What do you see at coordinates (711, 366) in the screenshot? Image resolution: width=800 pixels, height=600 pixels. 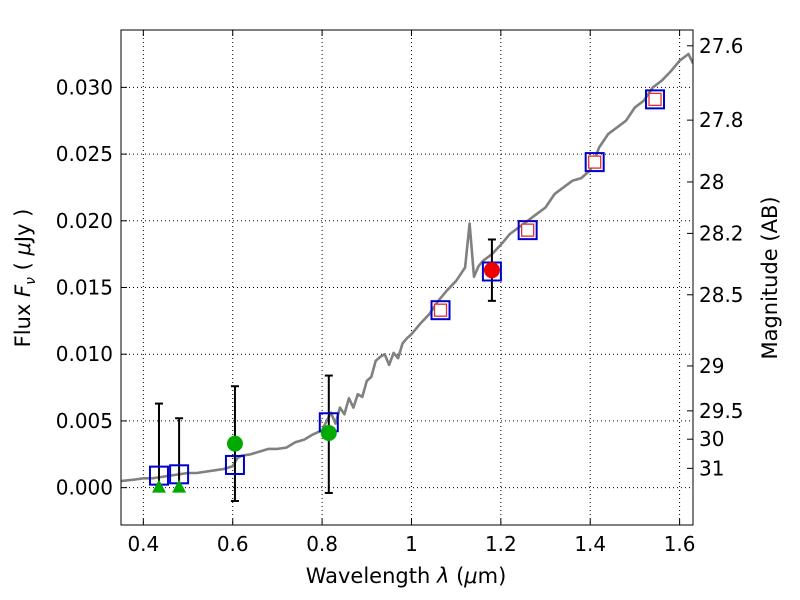 I see `magnitude-tick-label: 29` at bounding box center [711, 366].